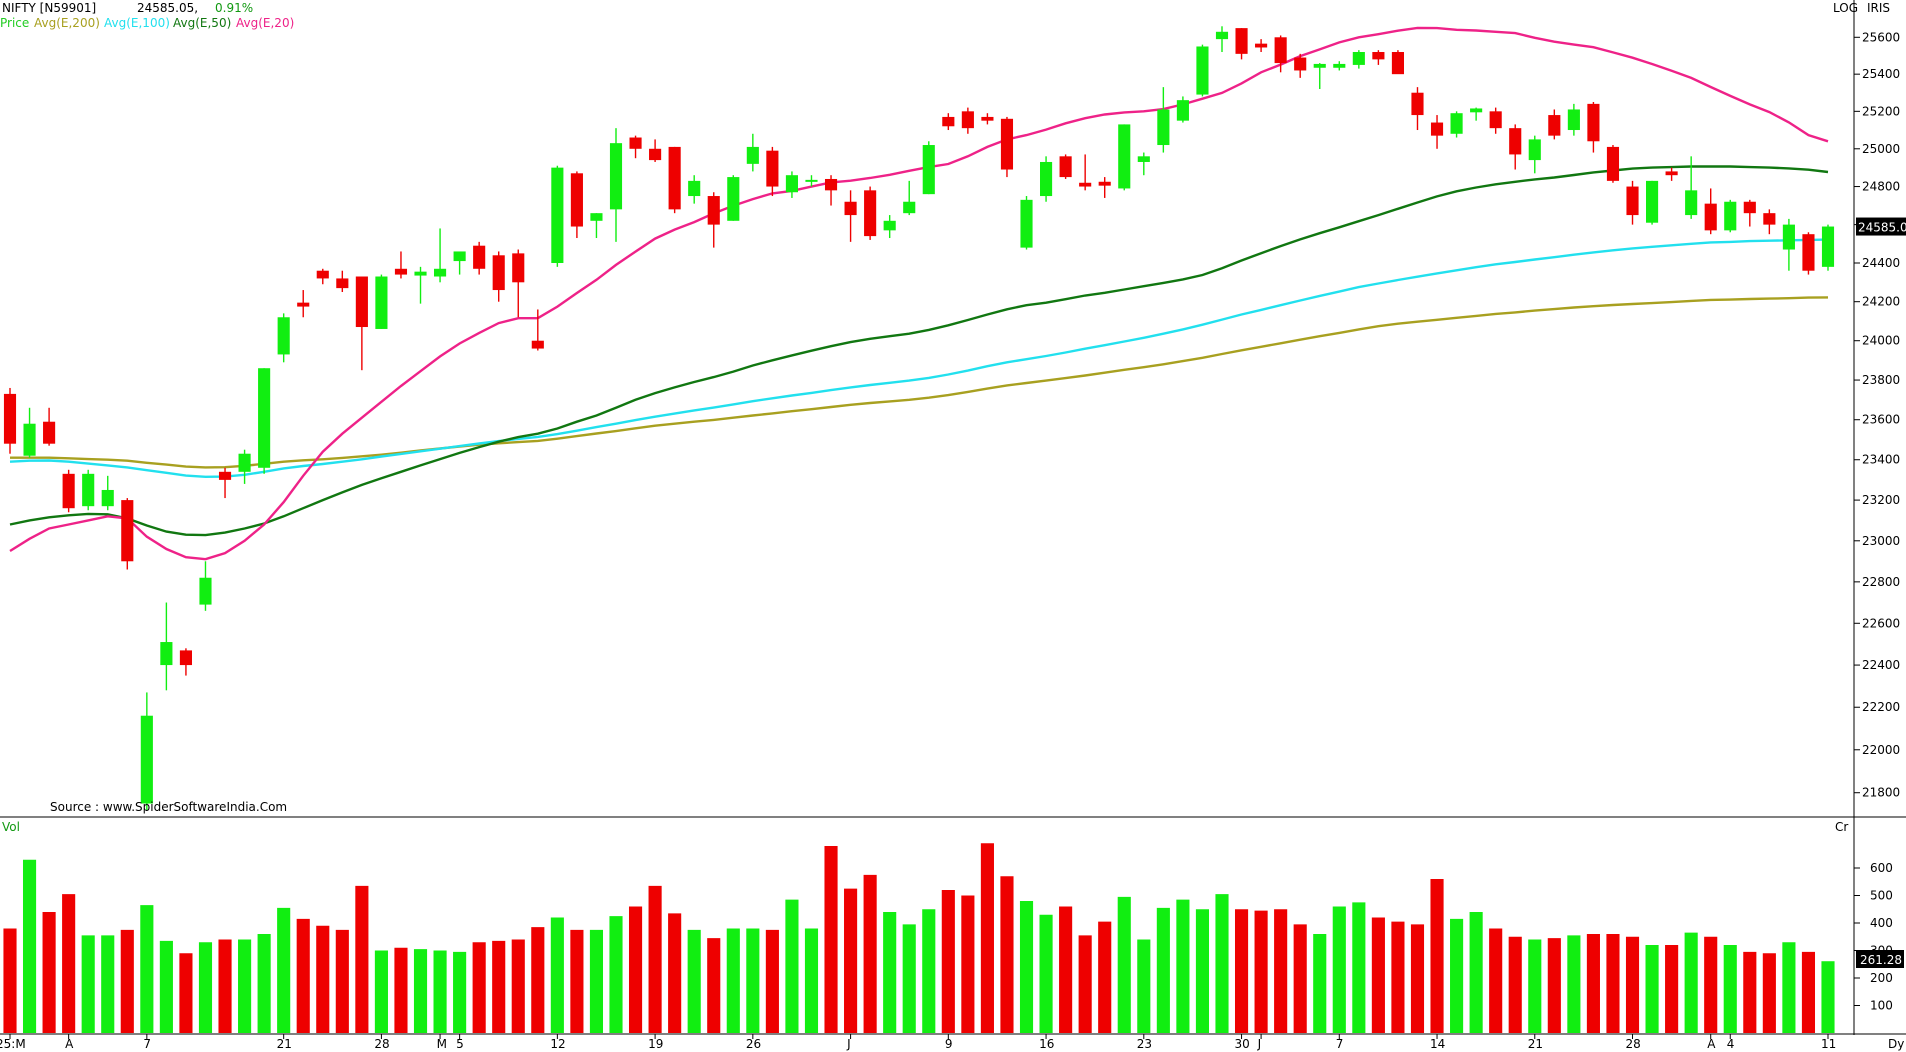  I want to click on period-label: Dy, so click(1896, 1044).